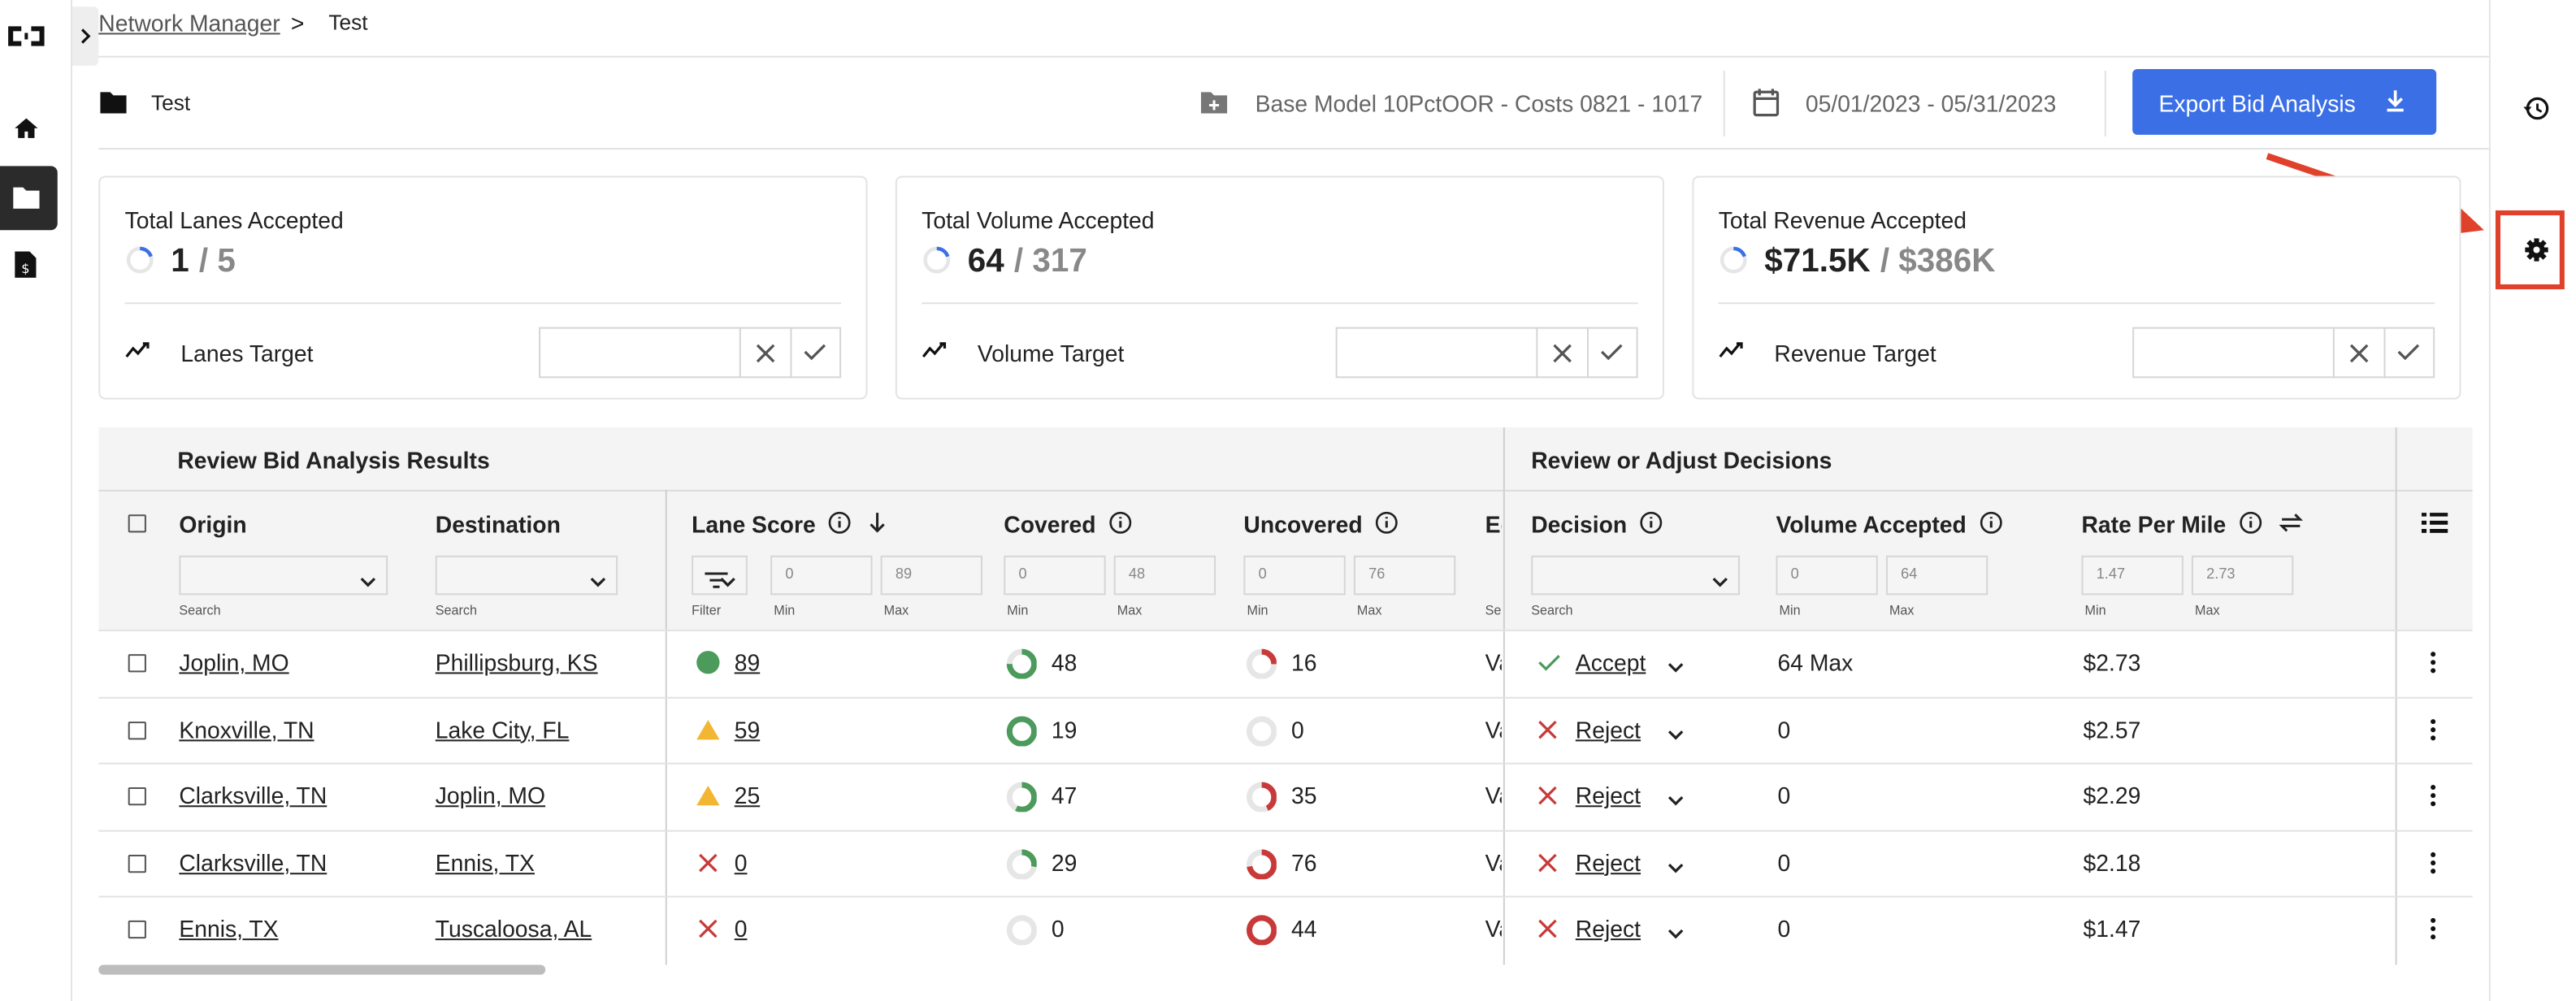 This screenshot has width=2576, height=1001. Describe the element at coordinates (503, 730) in the screenshot. I see `destination-link: Lake City, FL` at that location.